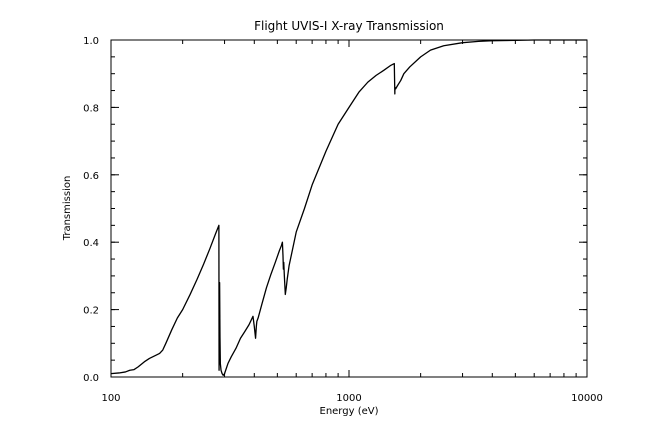  Describe the element at coordinates (587, 398) in the screenshot. I see `x-tick-label: 10000` at that location.